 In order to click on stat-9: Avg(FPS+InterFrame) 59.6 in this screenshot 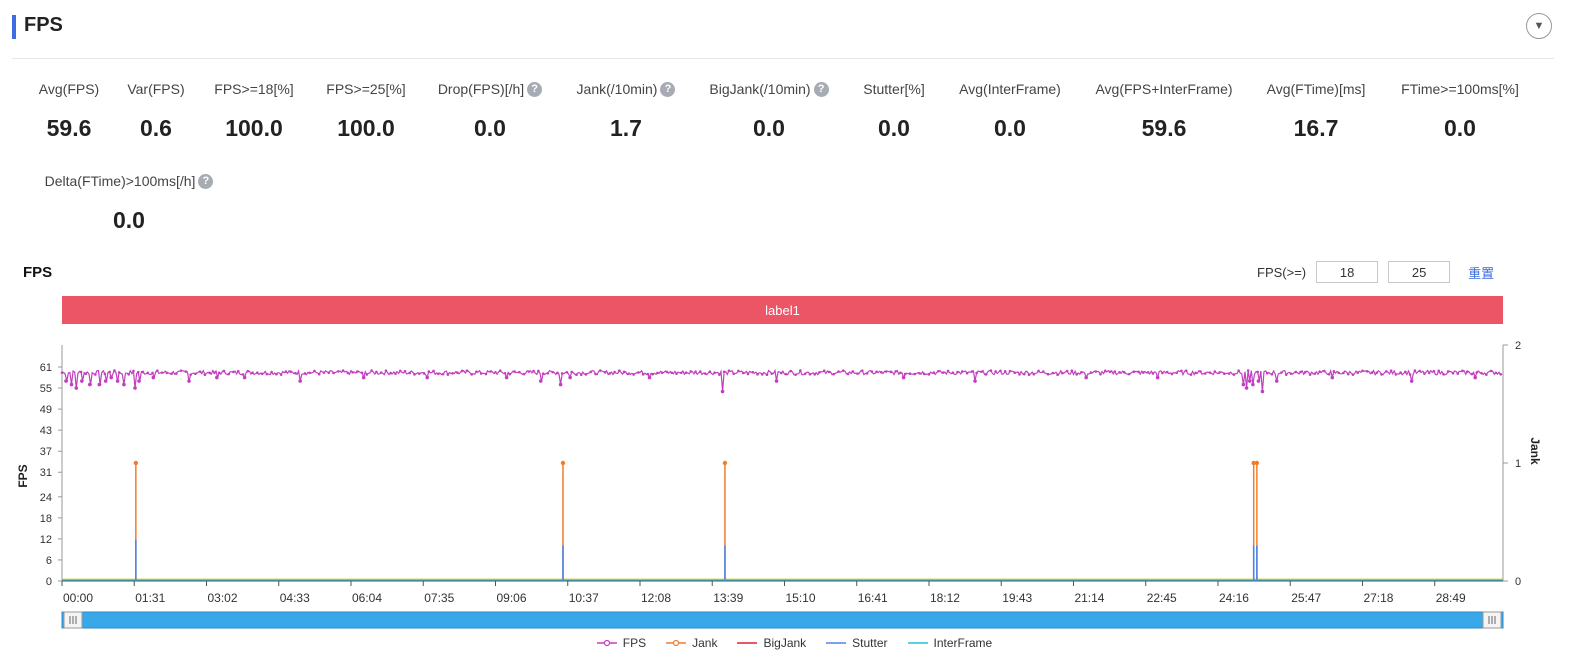, I will do `click(1164, 111)`.